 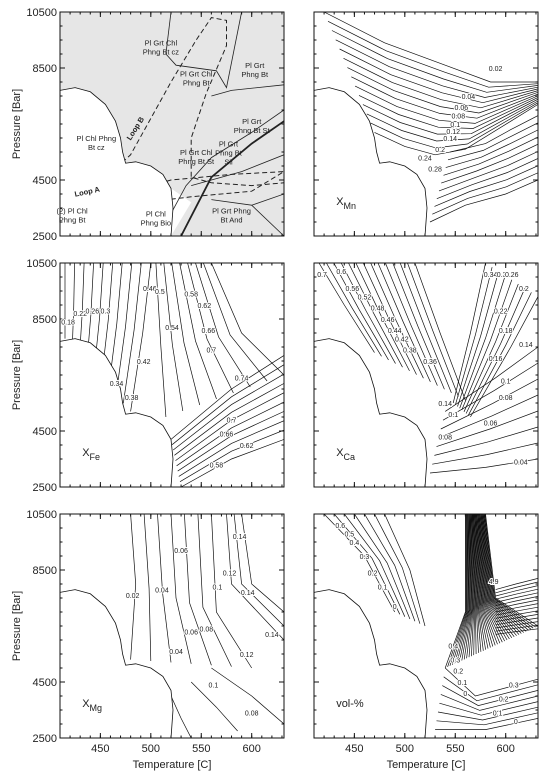 What do you see at coordinates (162, 590) in the screenshot?
I see `contour-label: 0.04` at bounding box center [162, 590].